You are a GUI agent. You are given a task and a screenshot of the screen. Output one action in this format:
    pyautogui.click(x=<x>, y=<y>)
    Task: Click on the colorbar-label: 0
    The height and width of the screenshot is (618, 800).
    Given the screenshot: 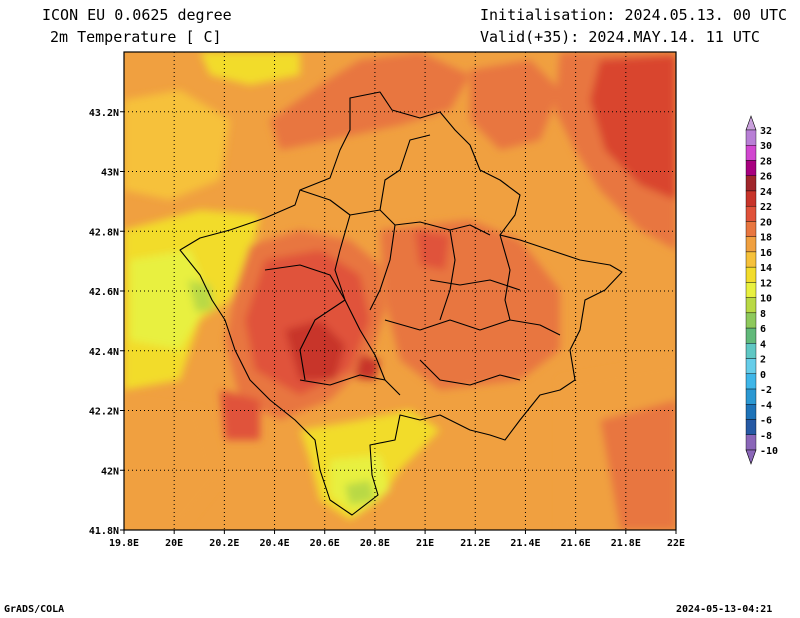 What is the action you would take?
    pyautogui.click(x=763, y=375)
    